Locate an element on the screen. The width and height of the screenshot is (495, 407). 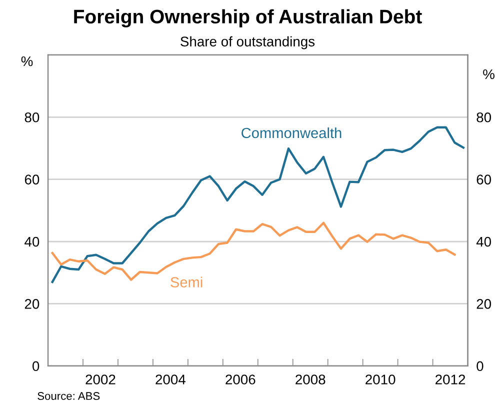
x-tick-label: 2010 is located at coordinates (381, 379).